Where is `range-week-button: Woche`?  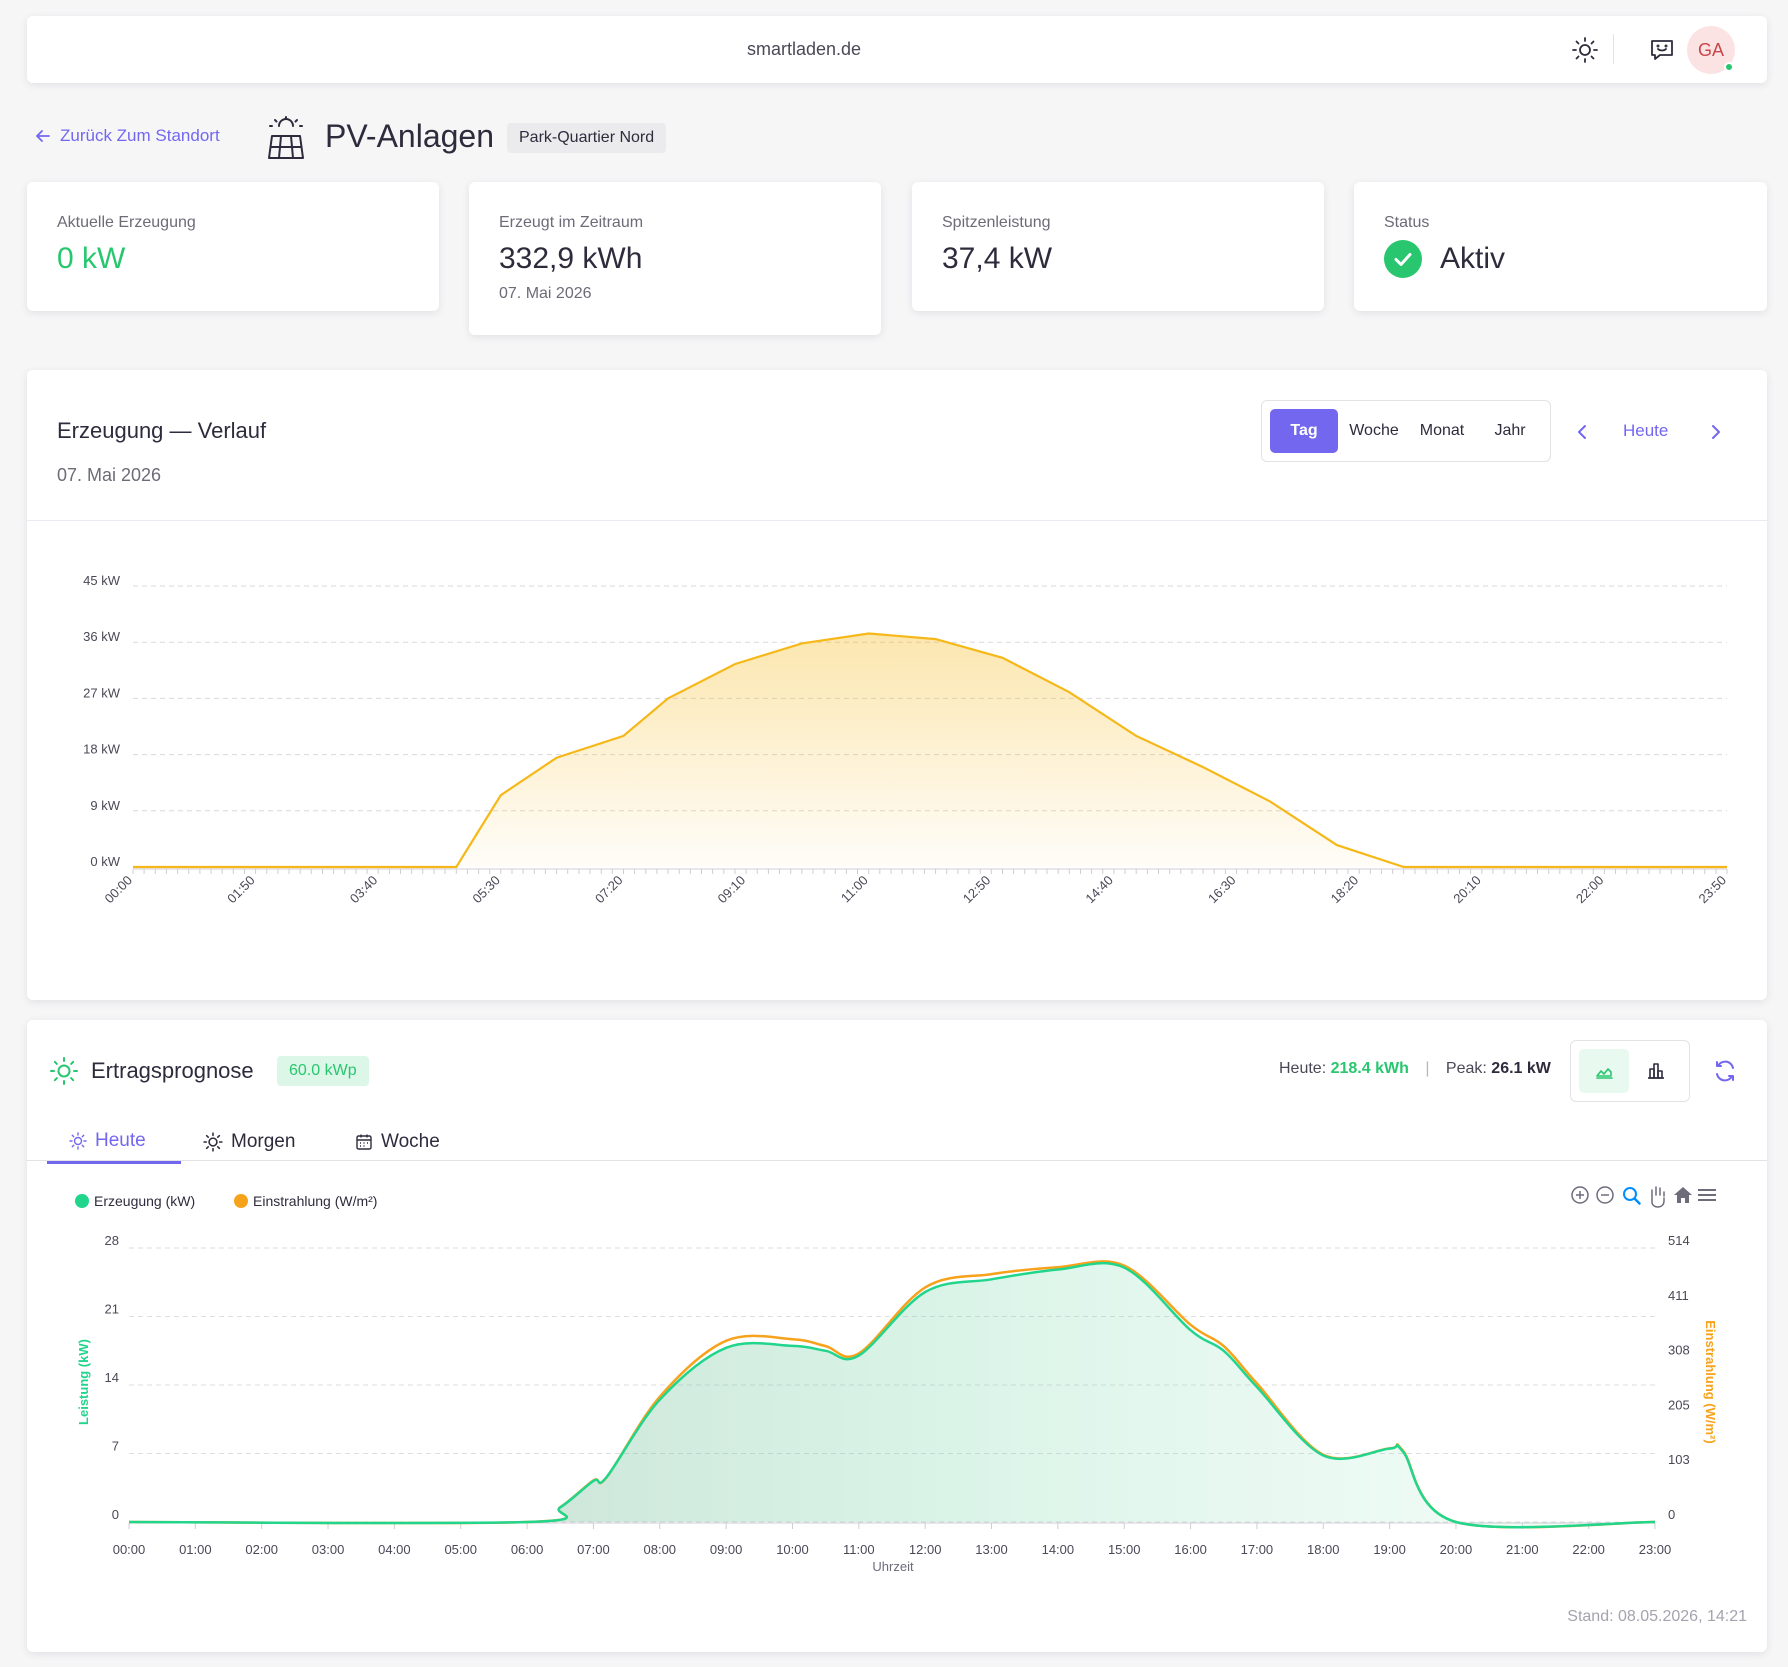
range-week-button: Woche is located at coordinates (1374, 430).